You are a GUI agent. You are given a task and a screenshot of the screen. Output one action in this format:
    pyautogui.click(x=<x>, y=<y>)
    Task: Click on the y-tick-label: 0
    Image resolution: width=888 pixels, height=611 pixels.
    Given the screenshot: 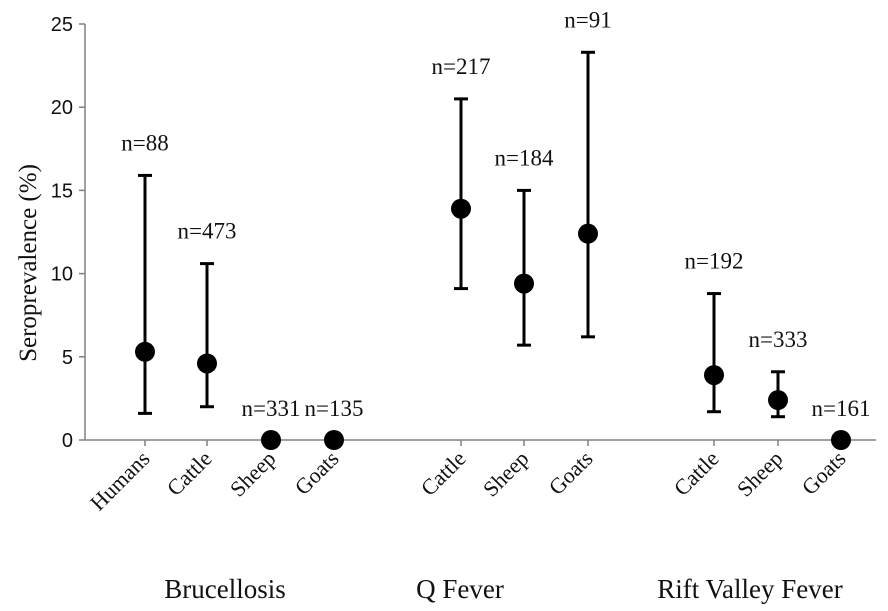 What is the action you would take?
    pyautogui.click(x=67, y=441)
    